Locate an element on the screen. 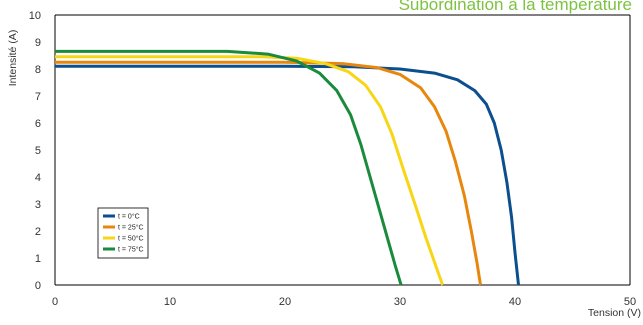 The image size is (643, 325). y-tick-label: 4 is located at coordinates (38, 178).